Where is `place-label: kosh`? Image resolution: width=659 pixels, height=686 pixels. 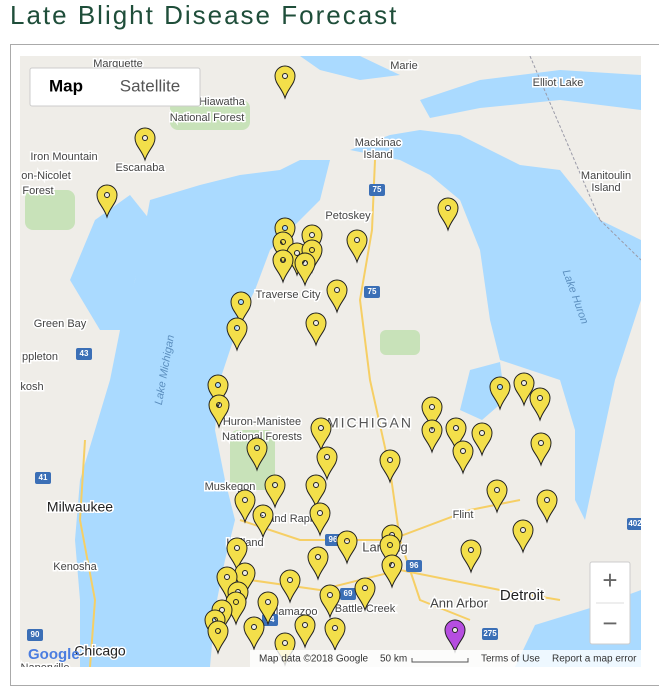
place-label: kosh is located at coordinates (31, 387).